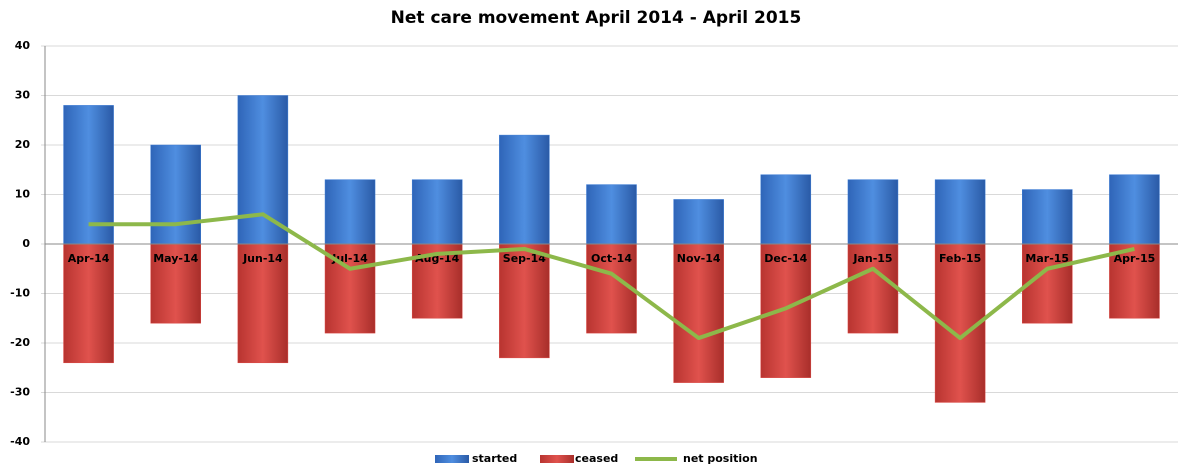 The width and height of the screenshot is (1181, 465). What do you see at coordinates (262, 258) in the screenshot?
I see `x-tick-label: Jun-14` at bounding box center [262, 258].